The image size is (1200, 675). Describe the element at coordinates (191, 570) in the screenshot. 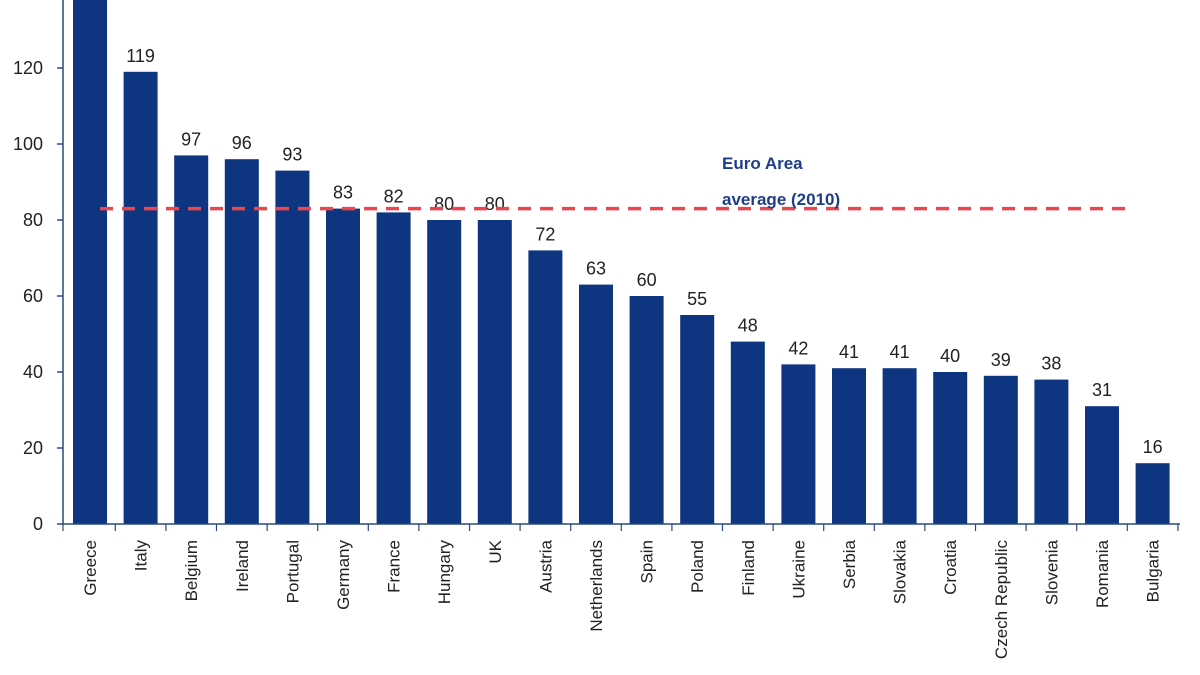

I see `x-tick-label: Belgium` at that location.